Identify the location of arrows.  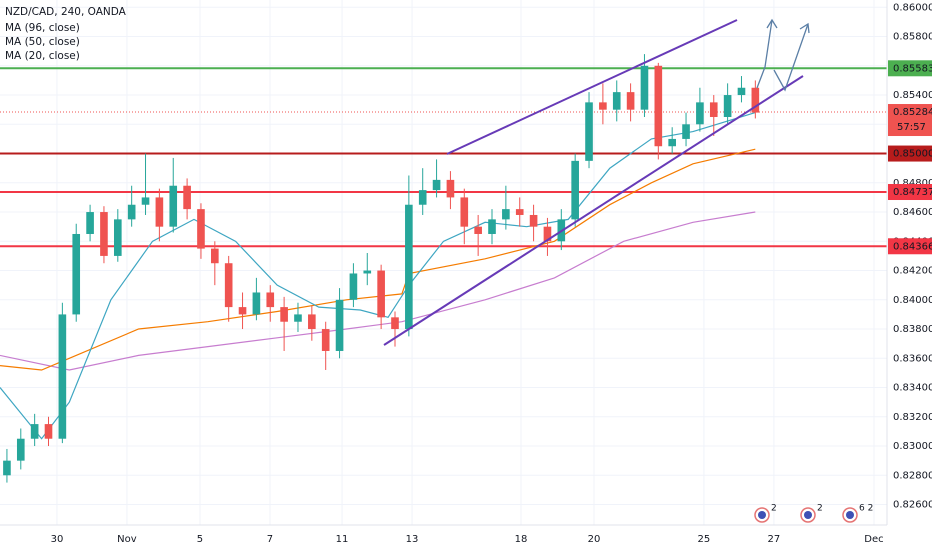
(783, 55).